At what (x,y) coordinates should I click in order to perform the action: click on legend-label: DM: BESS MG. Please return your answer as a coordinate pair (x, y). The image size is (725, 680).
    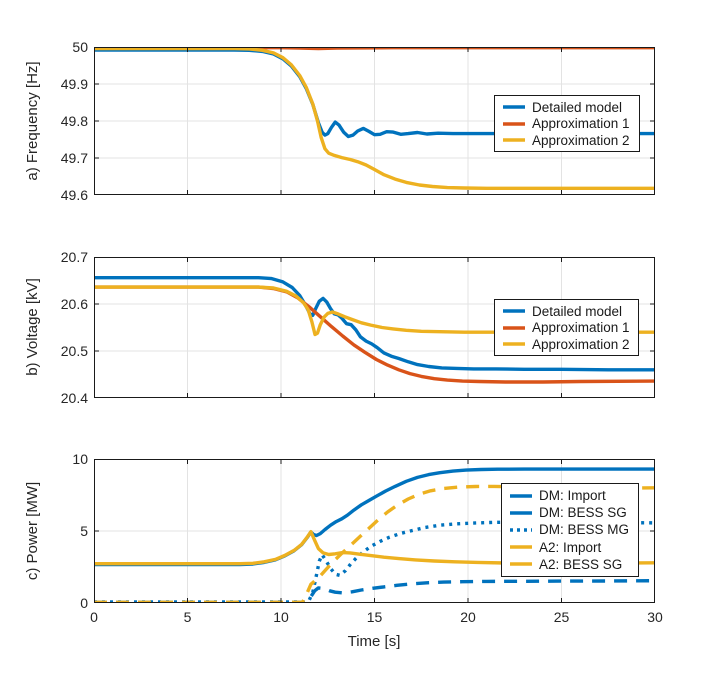
    Looking at the image, I should click on (584, 530).